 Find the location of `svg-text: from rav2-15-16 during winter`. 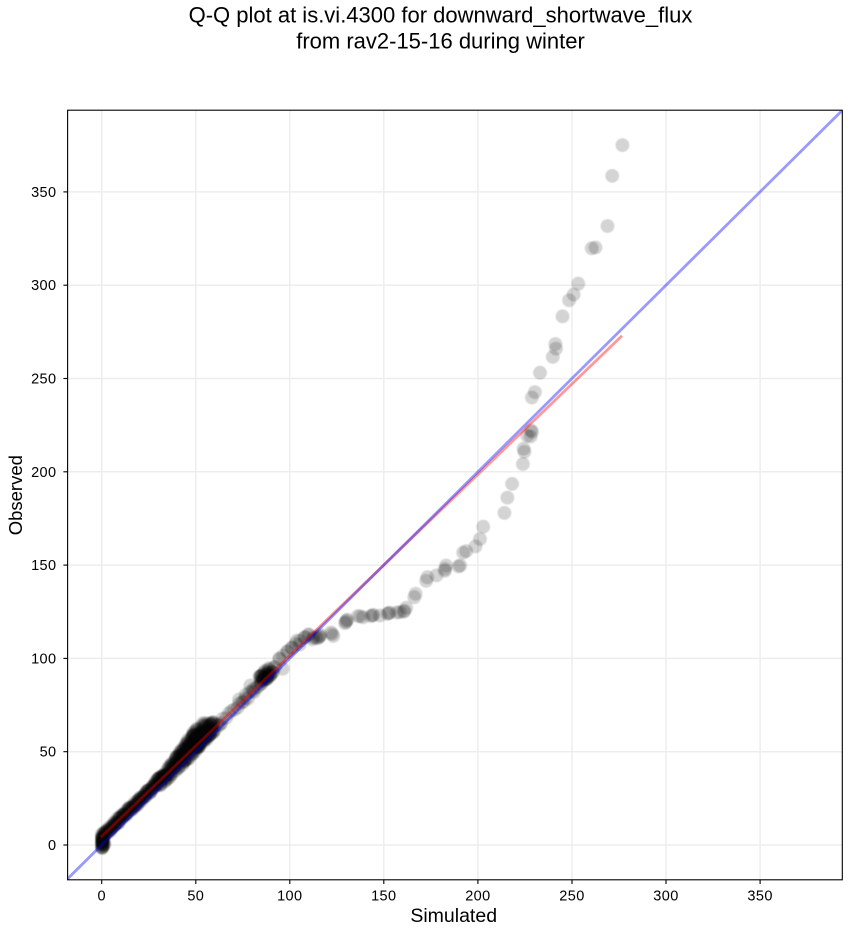

svg-text: from rav2-15-16 during winter is located at coordinates (440, 41).